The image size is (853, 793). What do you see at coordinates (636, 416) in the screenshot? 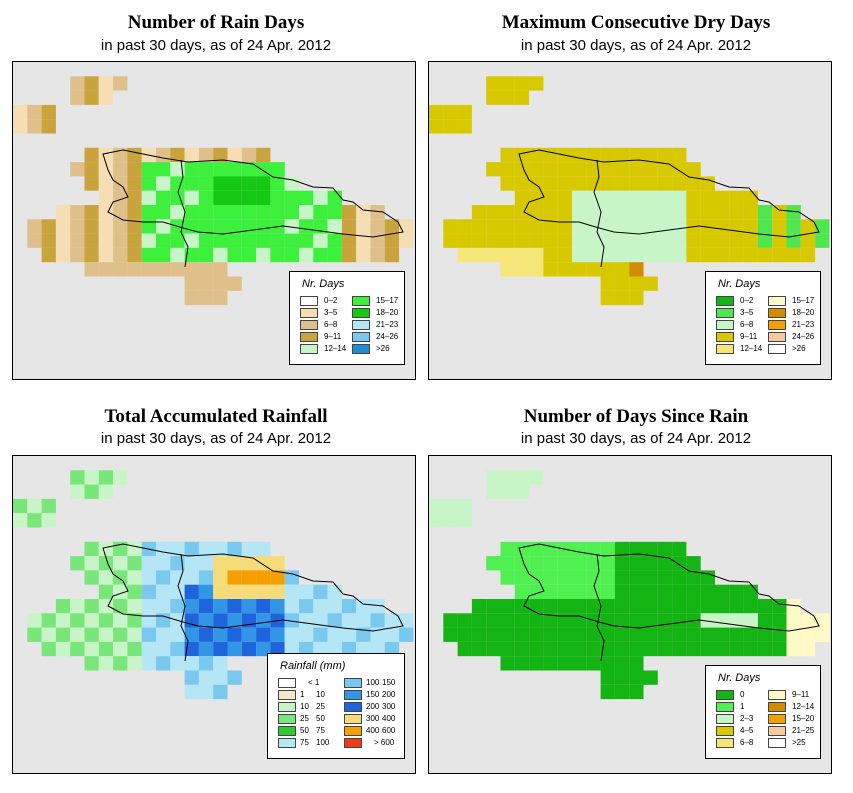
I see `map-title-days-since-rain: Number of Days Since Rain` at bounding box center [636, 416].